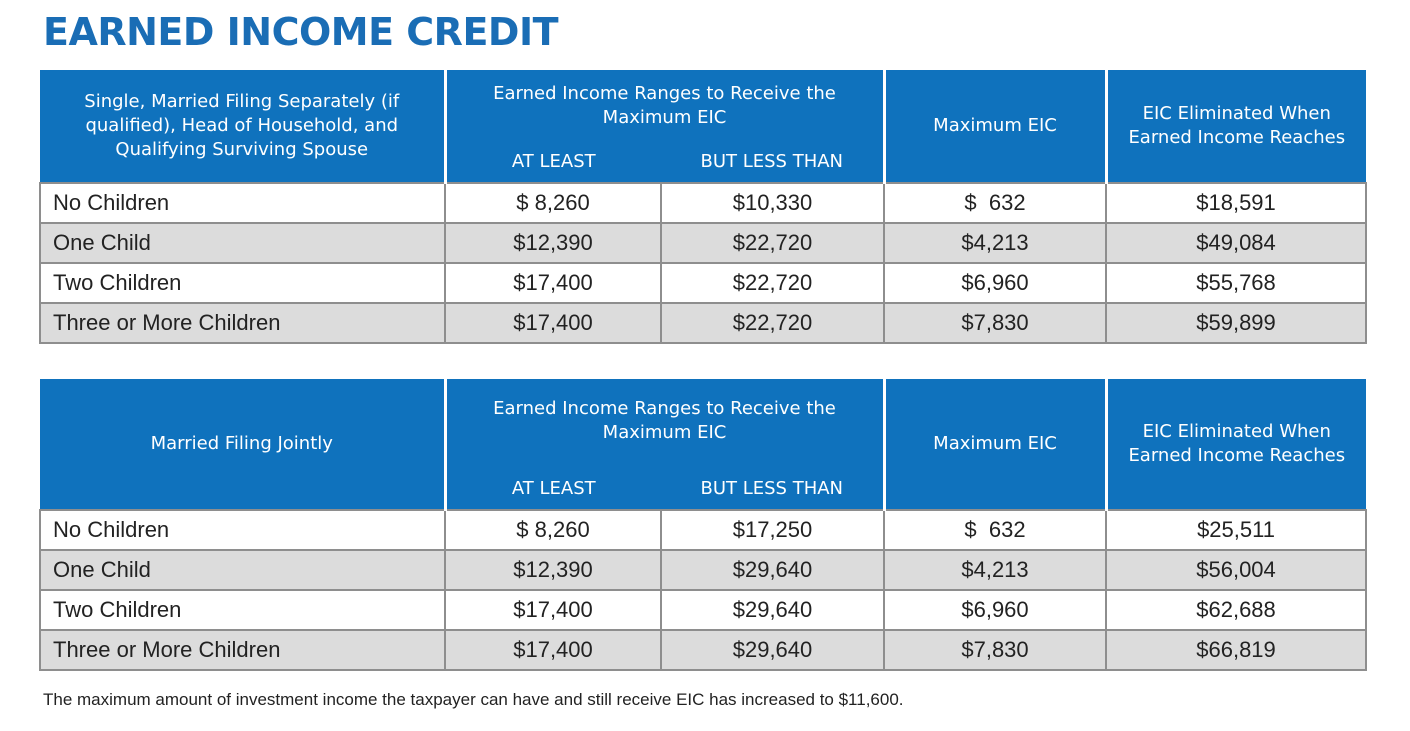 The width and height of the screenshot is (1410, 731). What do you see at coordinates (1236, 570) in the screenshot?
I see `cell-eliminated: $56,004` at bounding box center [1236, 570].